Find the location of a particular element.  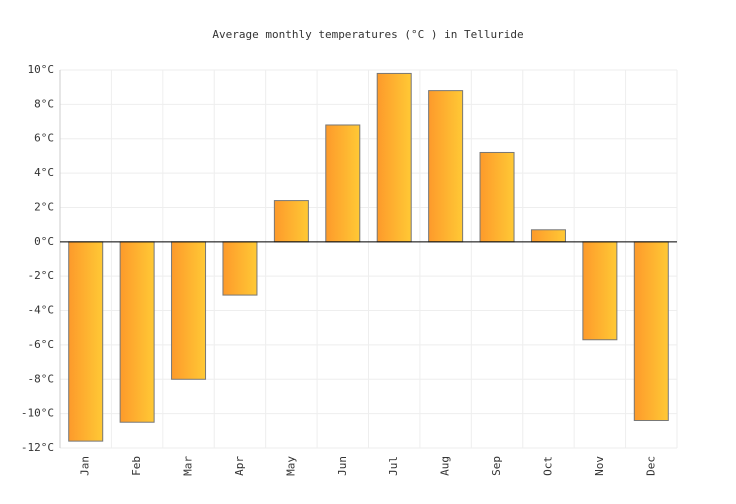

x-tick-label: Dec is located at coordinates (650, 466).